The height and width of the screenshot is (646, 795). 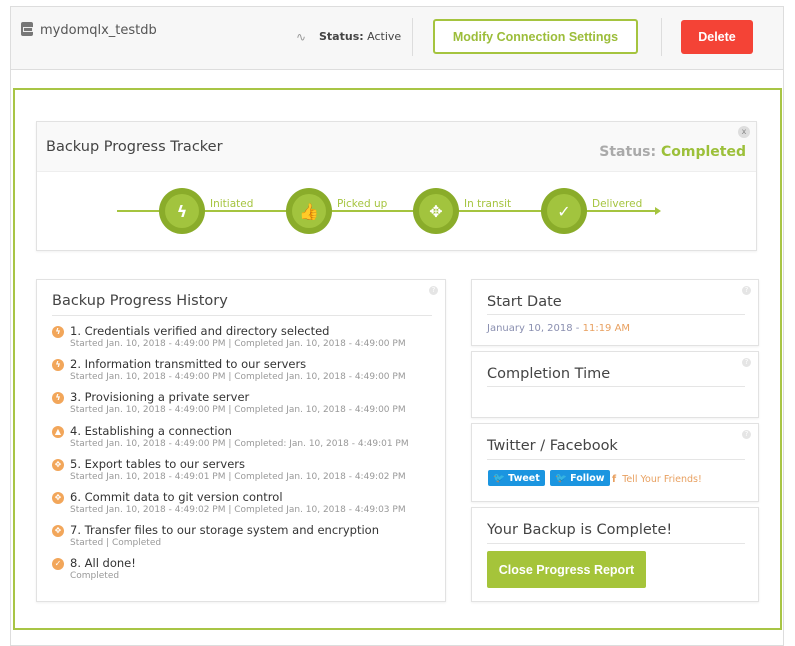 What do you see at coordinates (535, 328) in the screenshot?
I see `start-date-date: January 10, 2018 -` at bounding box center [535, 328].